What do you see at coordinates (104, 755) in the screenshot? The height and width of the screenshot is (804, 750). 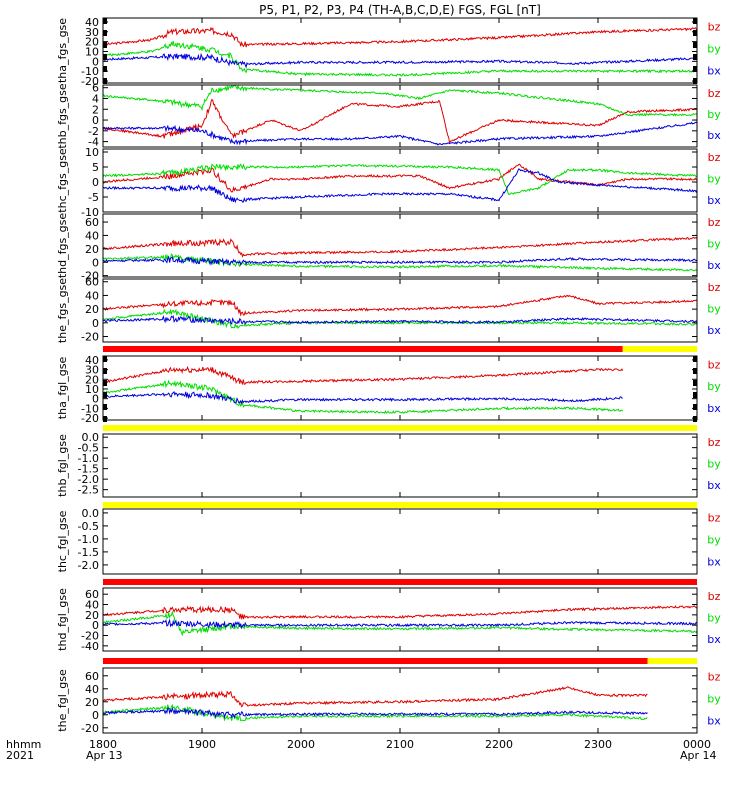 I see `date-label-left: Apr 13` at bounding box center [104, 755].